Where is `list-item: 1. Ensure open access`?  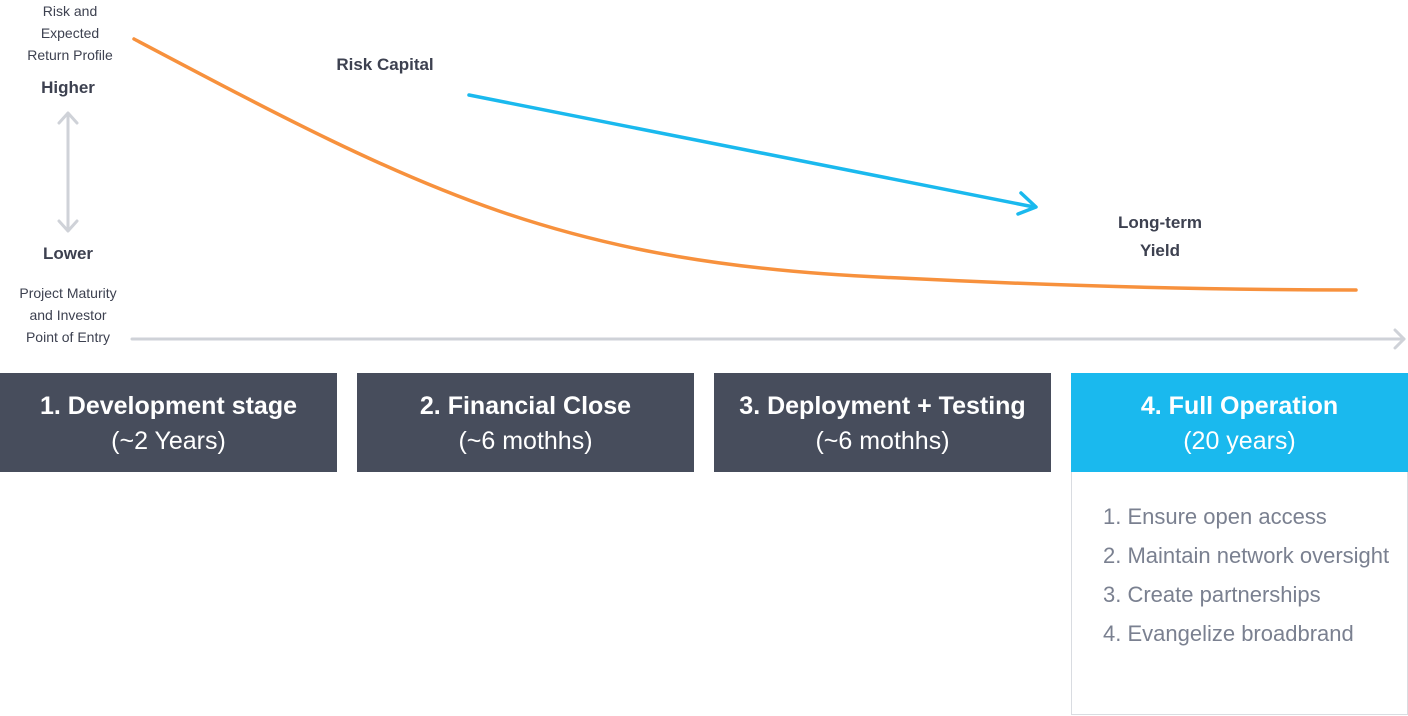 list-item: 1. Ensure open access is located at coordinates (1215, 516).